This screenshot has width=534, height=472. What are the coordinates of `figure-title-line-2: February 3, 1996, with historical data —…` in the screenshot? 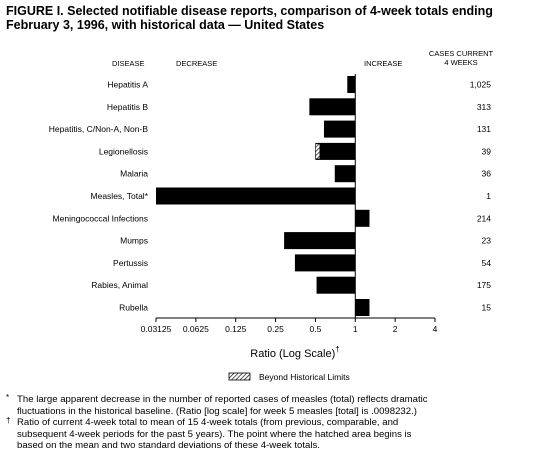 It's located at (165, 25).